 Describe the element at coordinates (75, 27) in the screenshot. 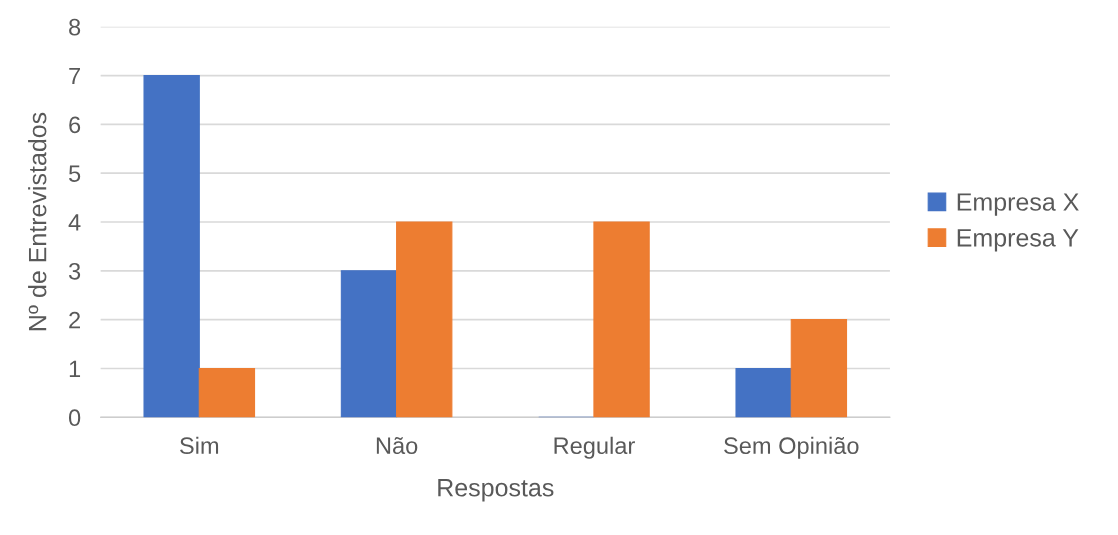

I see `y-tick-label: 8` at that location.